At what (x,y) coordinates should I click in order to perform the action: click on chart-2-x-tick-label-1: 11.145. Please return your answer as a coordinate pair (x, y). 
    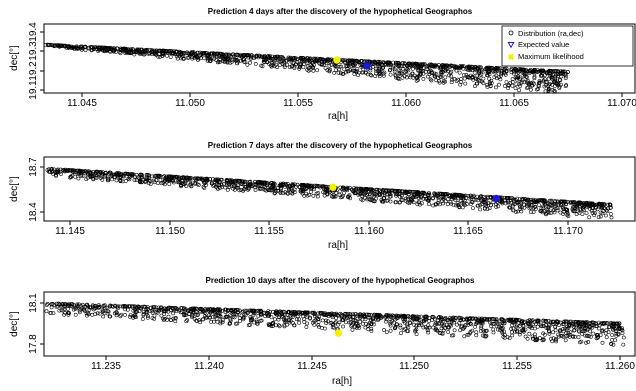
    Looking at the image, I should click on (70, 231).